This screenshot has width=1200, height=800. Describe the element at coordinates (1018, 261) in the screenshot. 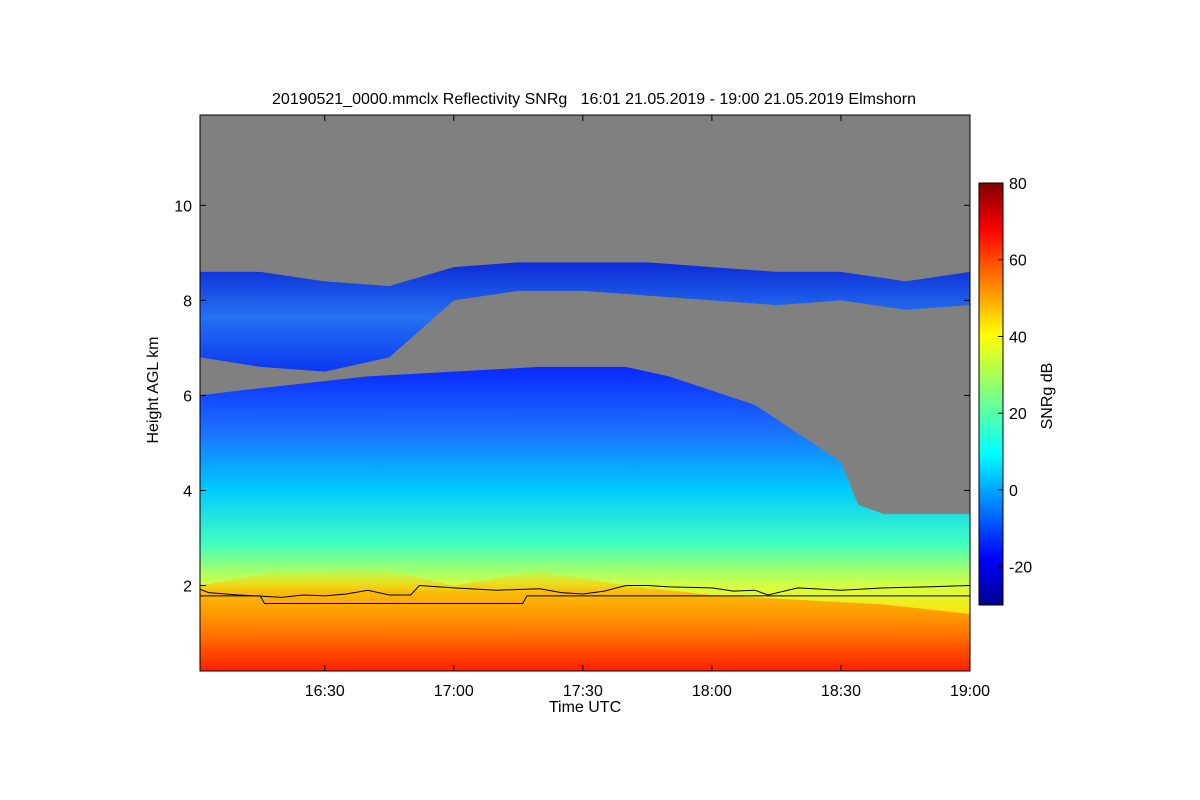

I see `colorbar-tick-label: 60` at that location.